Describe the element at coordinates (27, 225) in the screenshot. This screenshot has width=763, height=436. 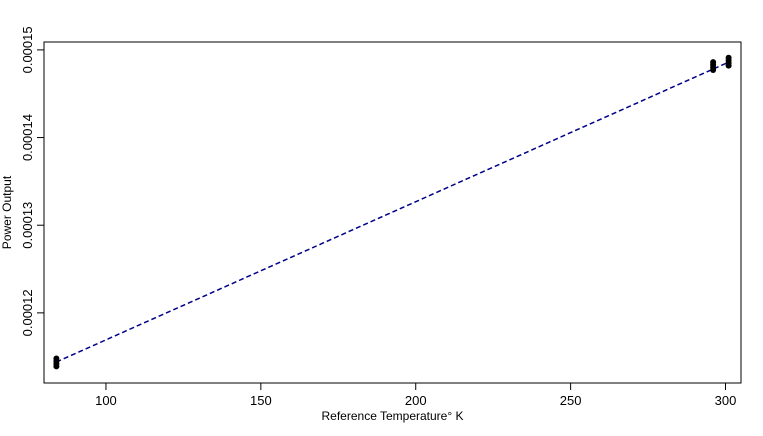
I see `y-tick-label: 0.00013` at that location.